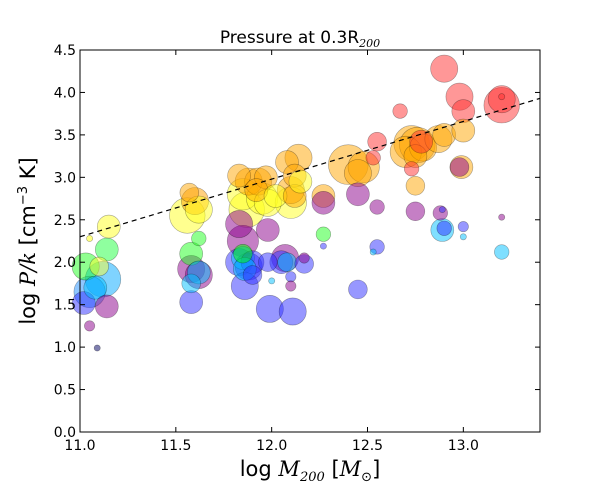 This screenshot has width=600, height=500. What do you see at coordinates (28, 240) in the screenshot?
I see `y-axis-label: log P/k [cm−3 K]` at bounding box center [28, 240].